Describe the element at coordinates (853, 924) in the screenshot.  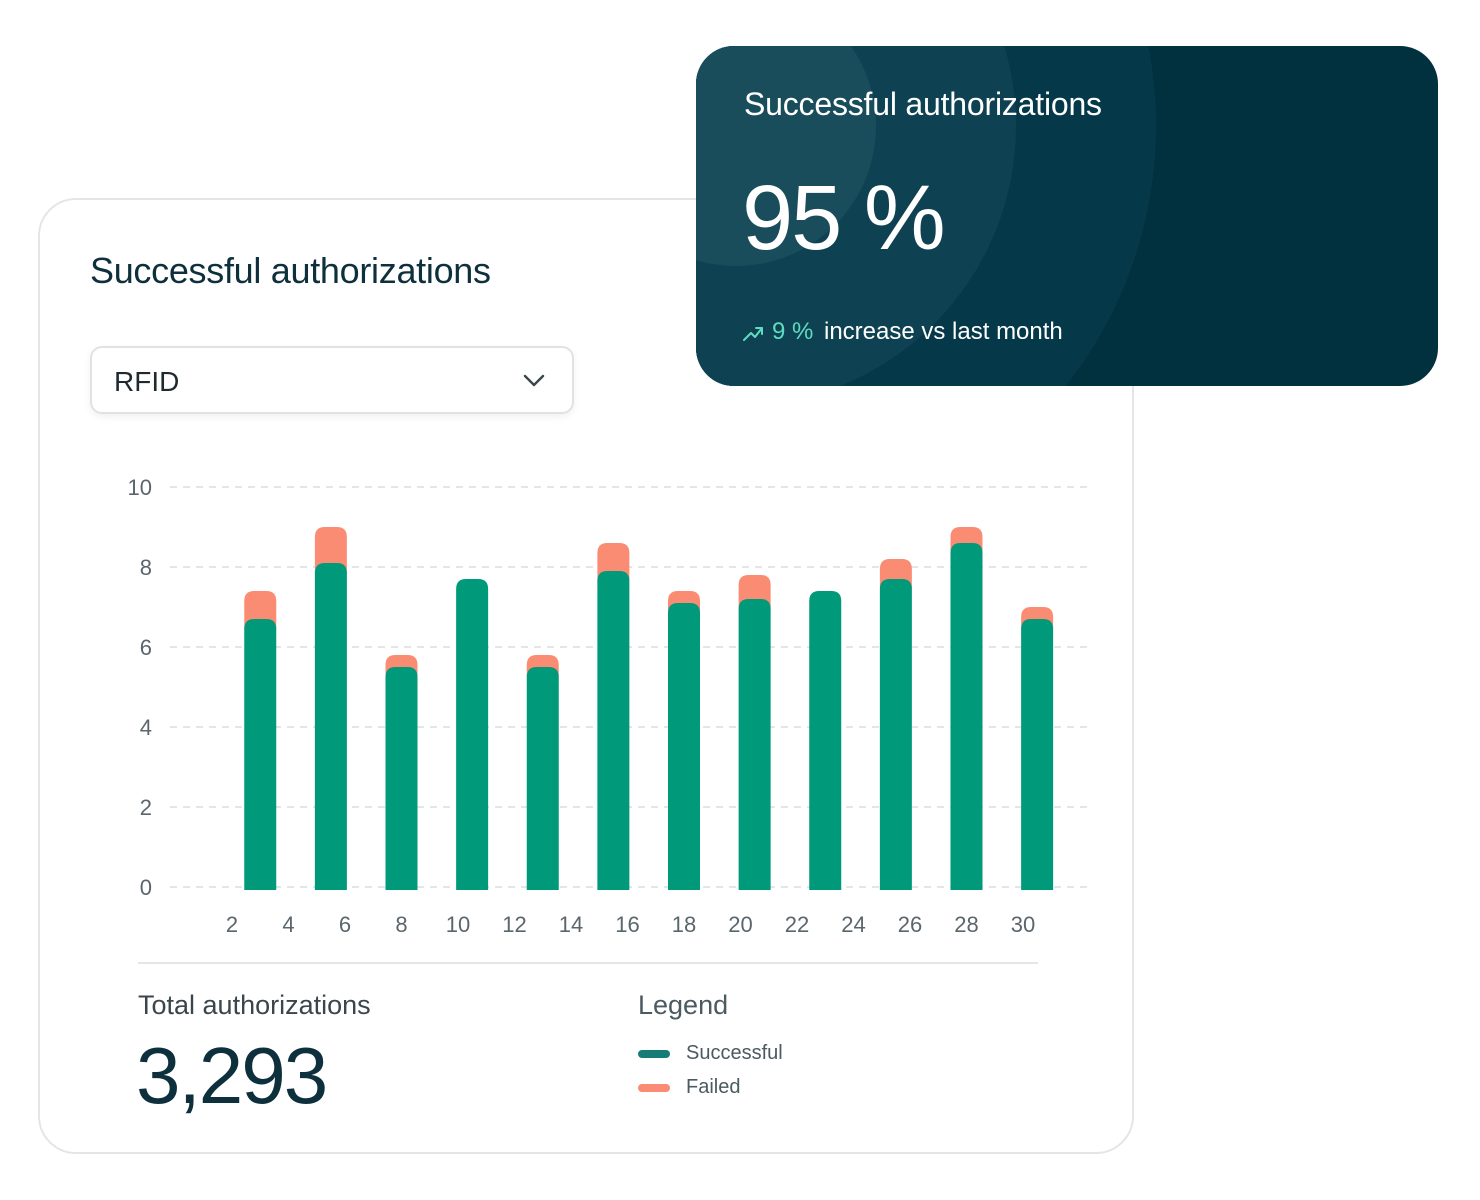
I see `x-tick-label: 24` at that location.